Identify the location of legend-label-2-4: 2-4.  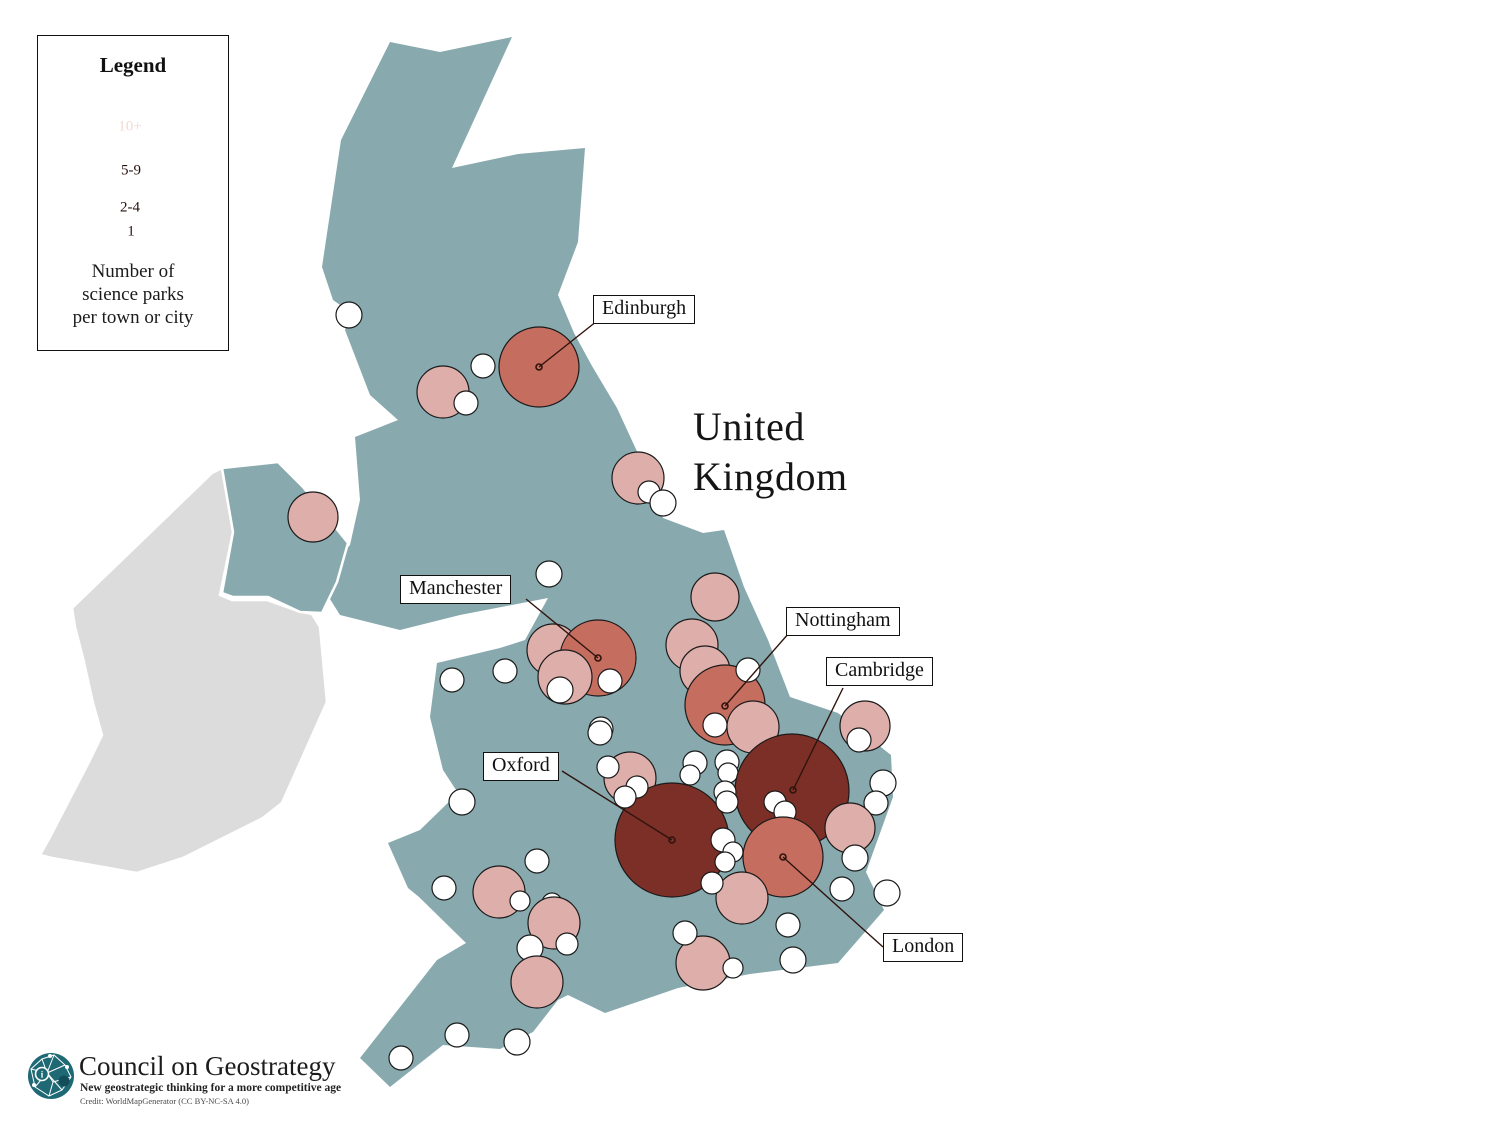
(130, 207).